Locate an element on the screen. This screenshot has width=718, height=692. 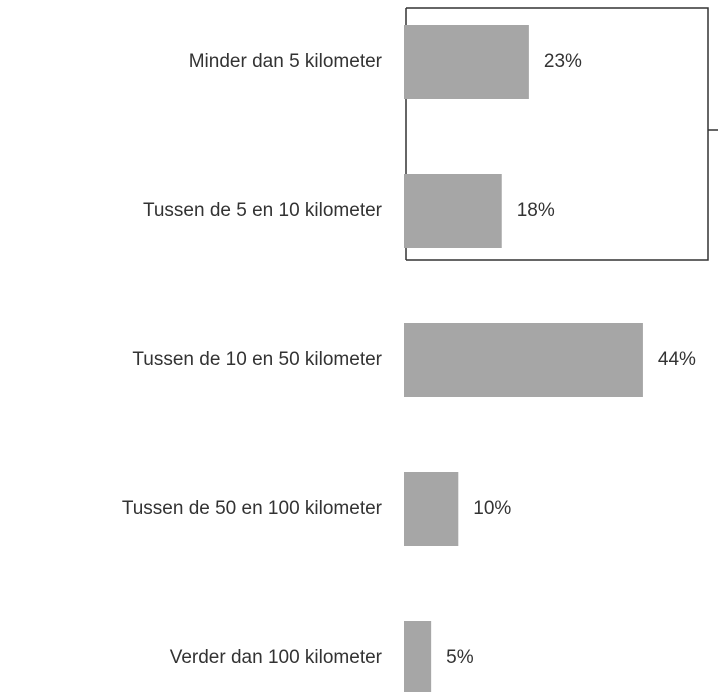
category-label: Verder dan 100 kilometer is located at coordinates (276, 657).